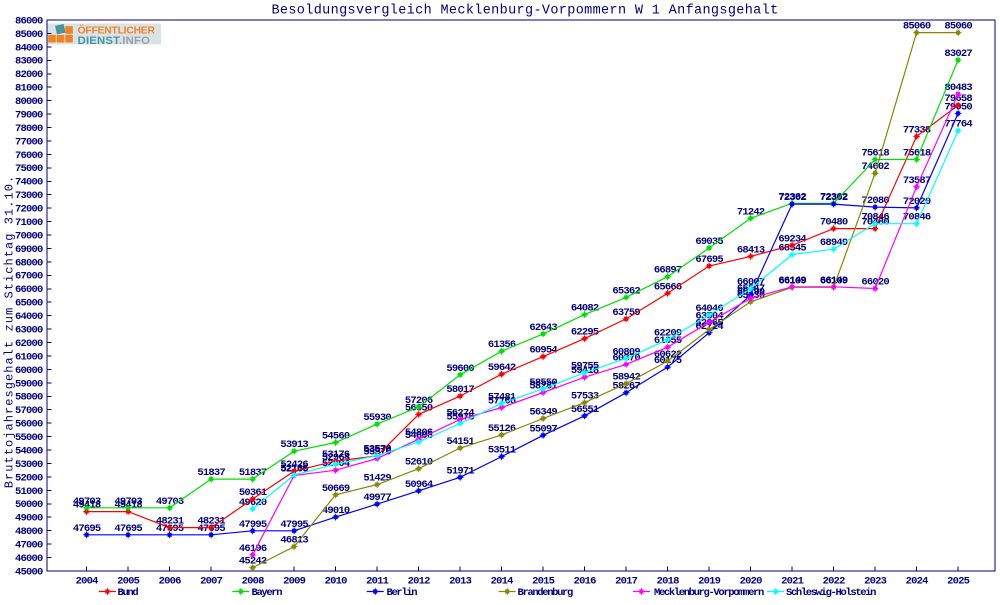 The image size is (1000, 605). I want to click on svg-text: 74602, so click(875, 167).